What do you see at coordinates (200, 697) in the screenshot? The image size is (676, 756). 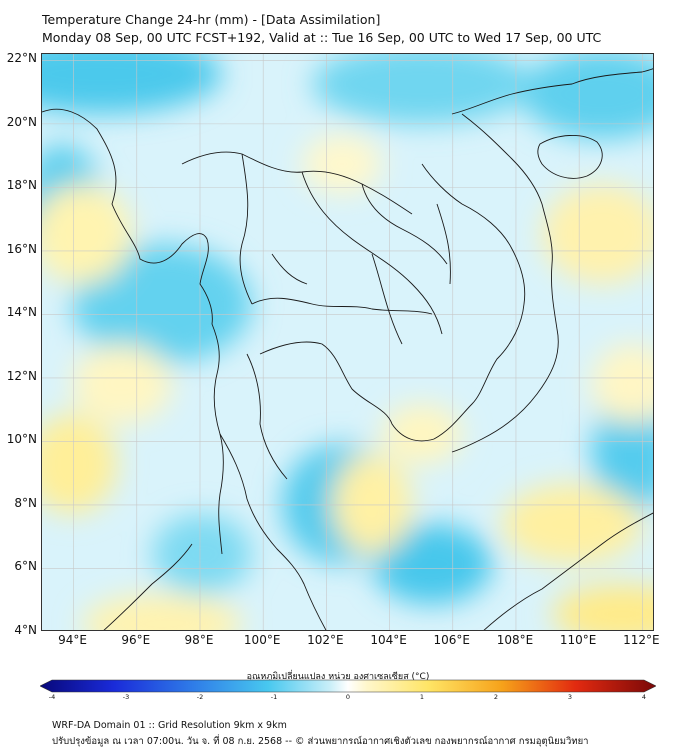 I see `colorbar-tick-label: -2` at bounding box center [200, 697].